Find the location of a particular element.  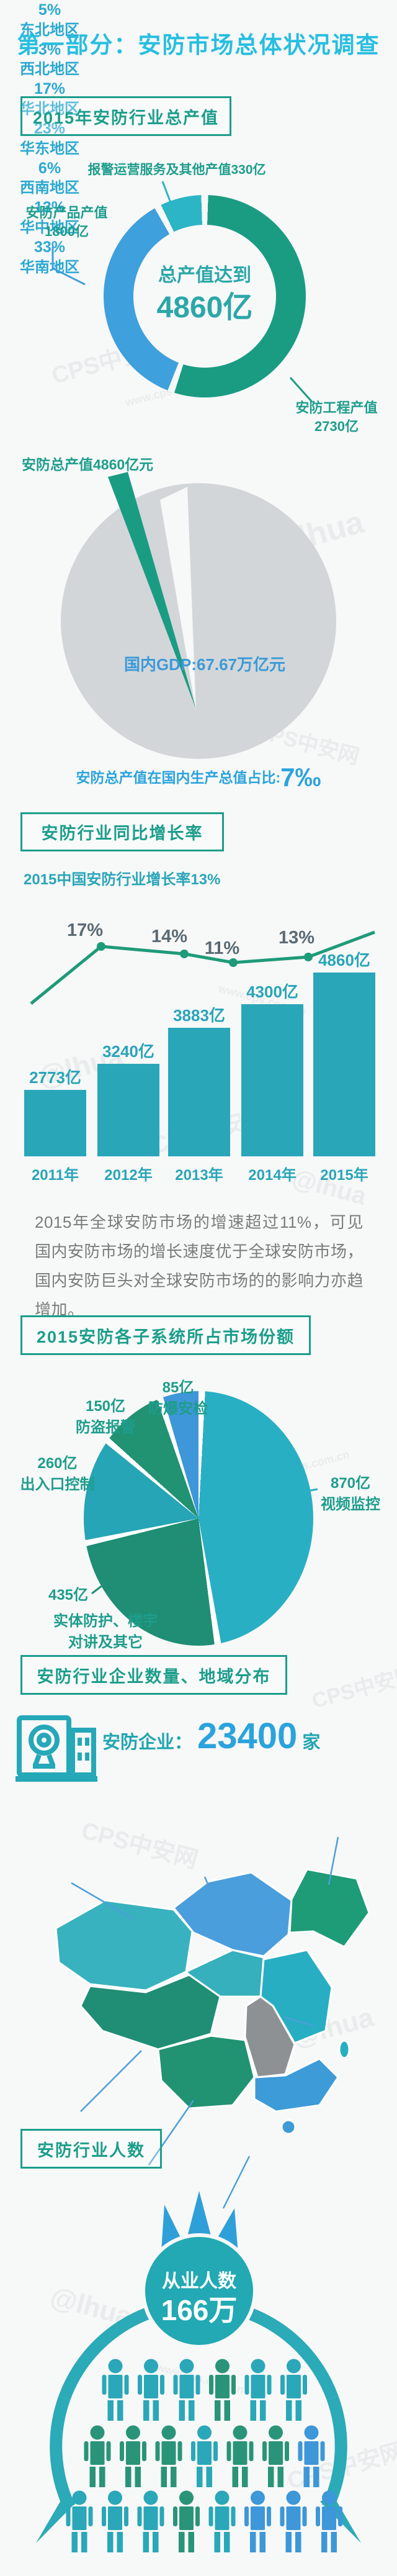

section-header-subsystems: 2015安防各子系统所占市场份额 is located at coordinates (166, 1335).